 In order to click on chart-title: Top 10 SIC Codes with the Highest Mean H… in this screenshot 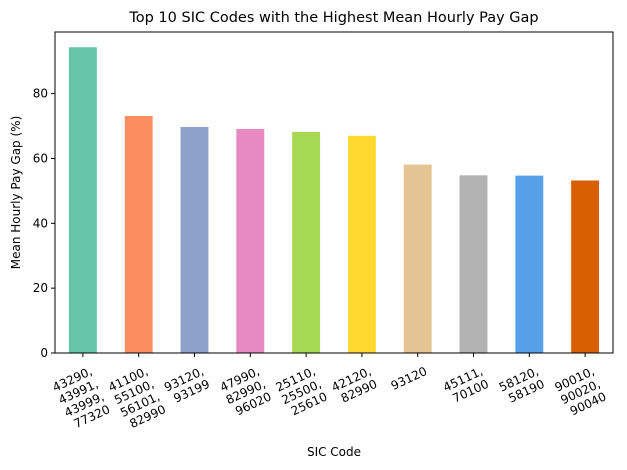, I will do `click(333, 18)`.